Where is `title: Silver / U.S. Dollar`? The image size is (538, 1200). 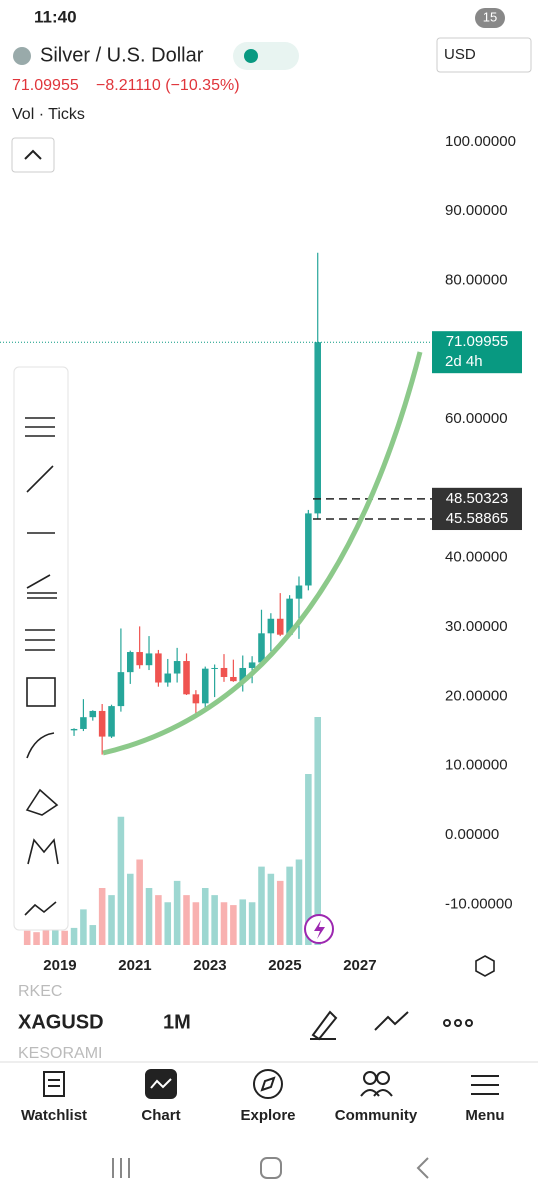
title: Silver / U.S. Dollar is located at coordinates (122, 55).